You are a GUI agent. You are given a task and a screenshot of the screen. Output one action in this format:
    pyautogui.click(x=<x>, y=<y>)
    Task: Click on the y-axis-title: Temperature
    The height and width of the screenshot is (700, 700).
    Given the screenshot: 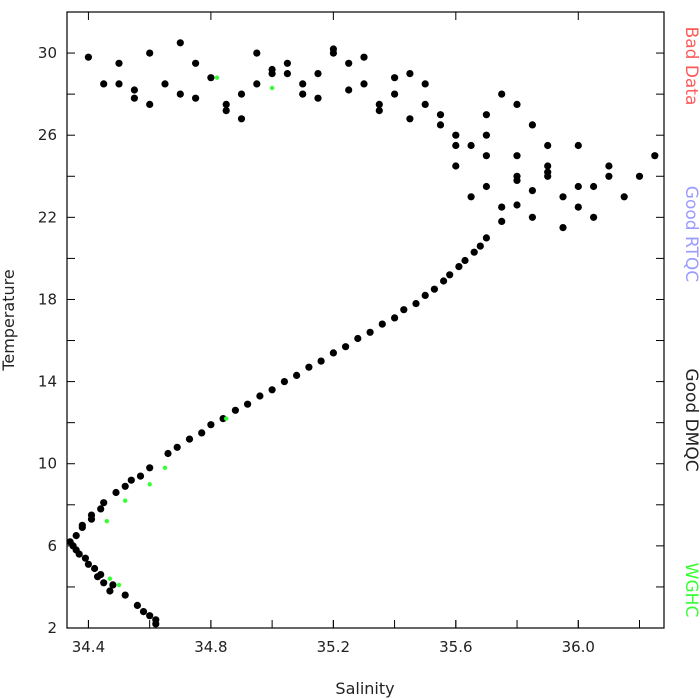 What is the action you would take?
    pyautogui.click(x=9, y=320)
    